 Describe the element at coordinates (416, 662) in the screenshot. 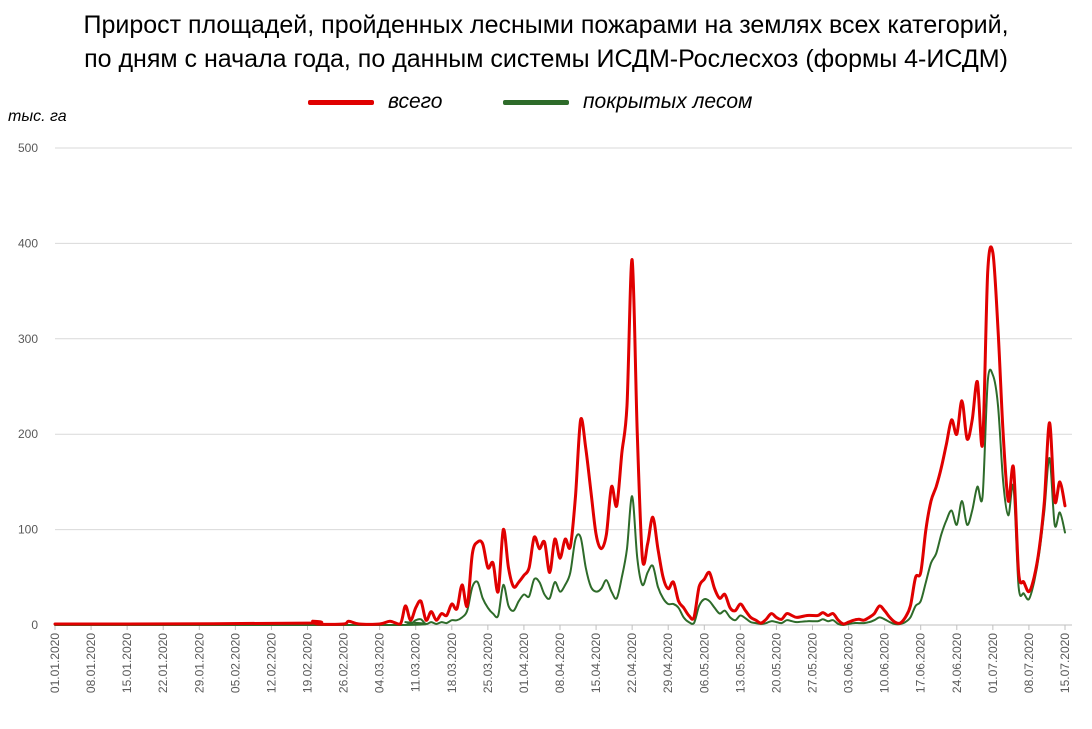

I see `x-tick-label: 11.03.2020` at that location.